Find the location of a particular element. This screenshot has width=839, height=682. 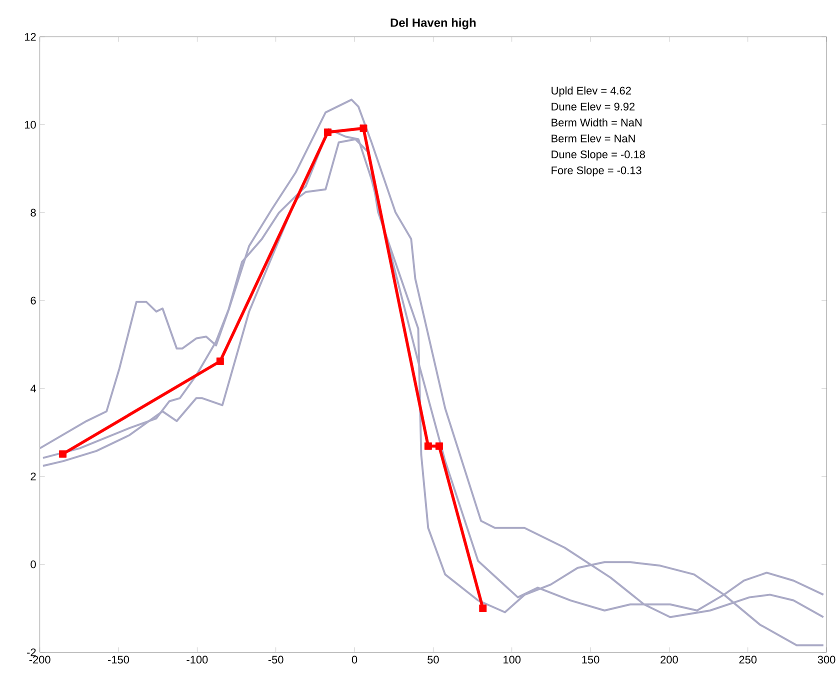

y-tick-label: 12 is located at coordinates (30, 36).